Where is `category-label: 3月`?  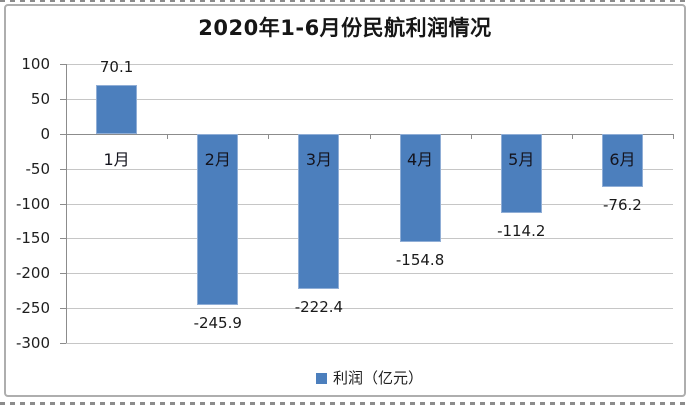
category-label: 3月 is located at coordinates (318, 159).